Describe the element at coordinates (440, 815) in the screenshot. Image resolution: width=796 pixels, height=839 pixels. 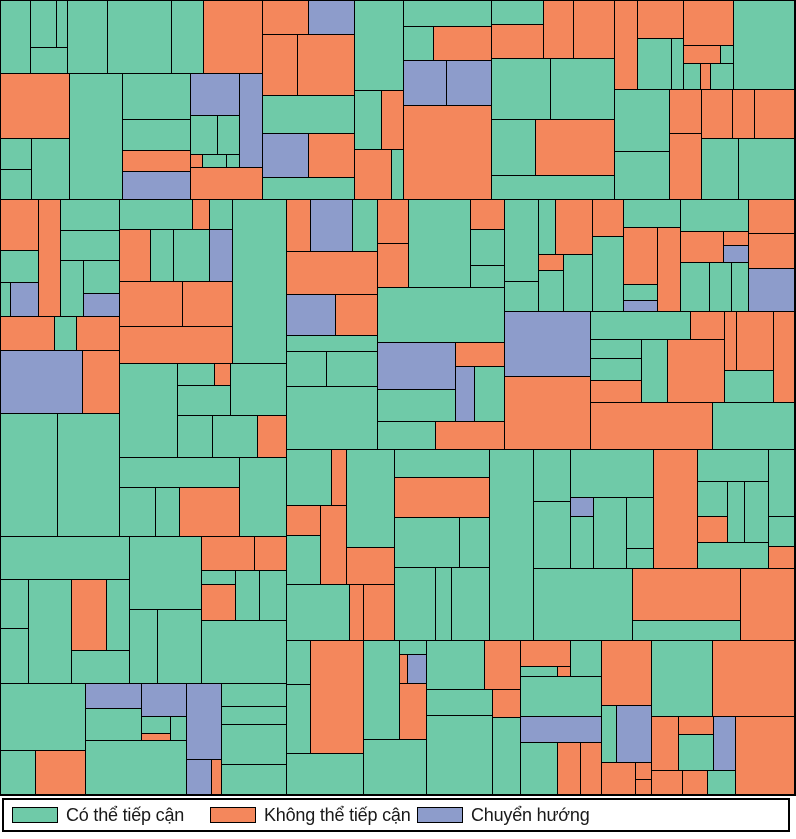
I see `legend-swatch-redirect` at that location.